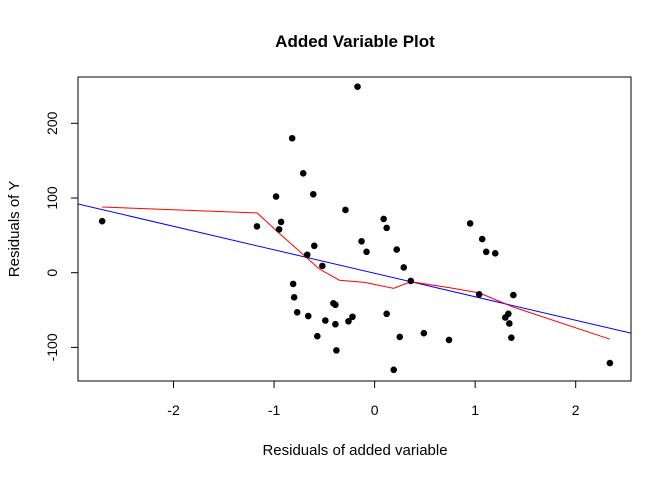 The height and width of the screenshot is (480, 672). Describe the element at coordinates (14, 229) in the screenshot. I see `y-axis-label: Residuals of Y` at that location.